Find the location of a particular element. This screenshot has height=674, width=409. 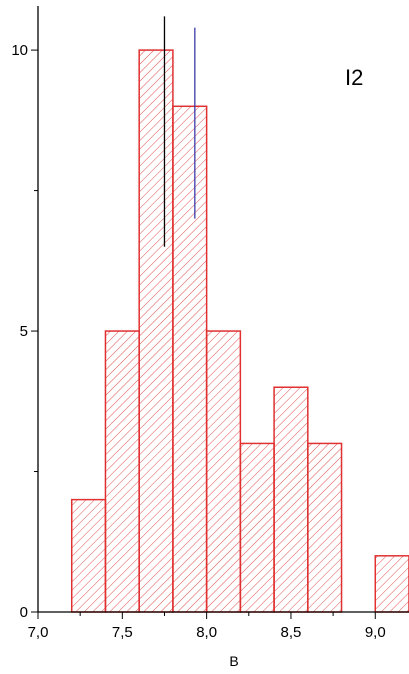

x-axis-title: B is located at coordinates (233, 661).